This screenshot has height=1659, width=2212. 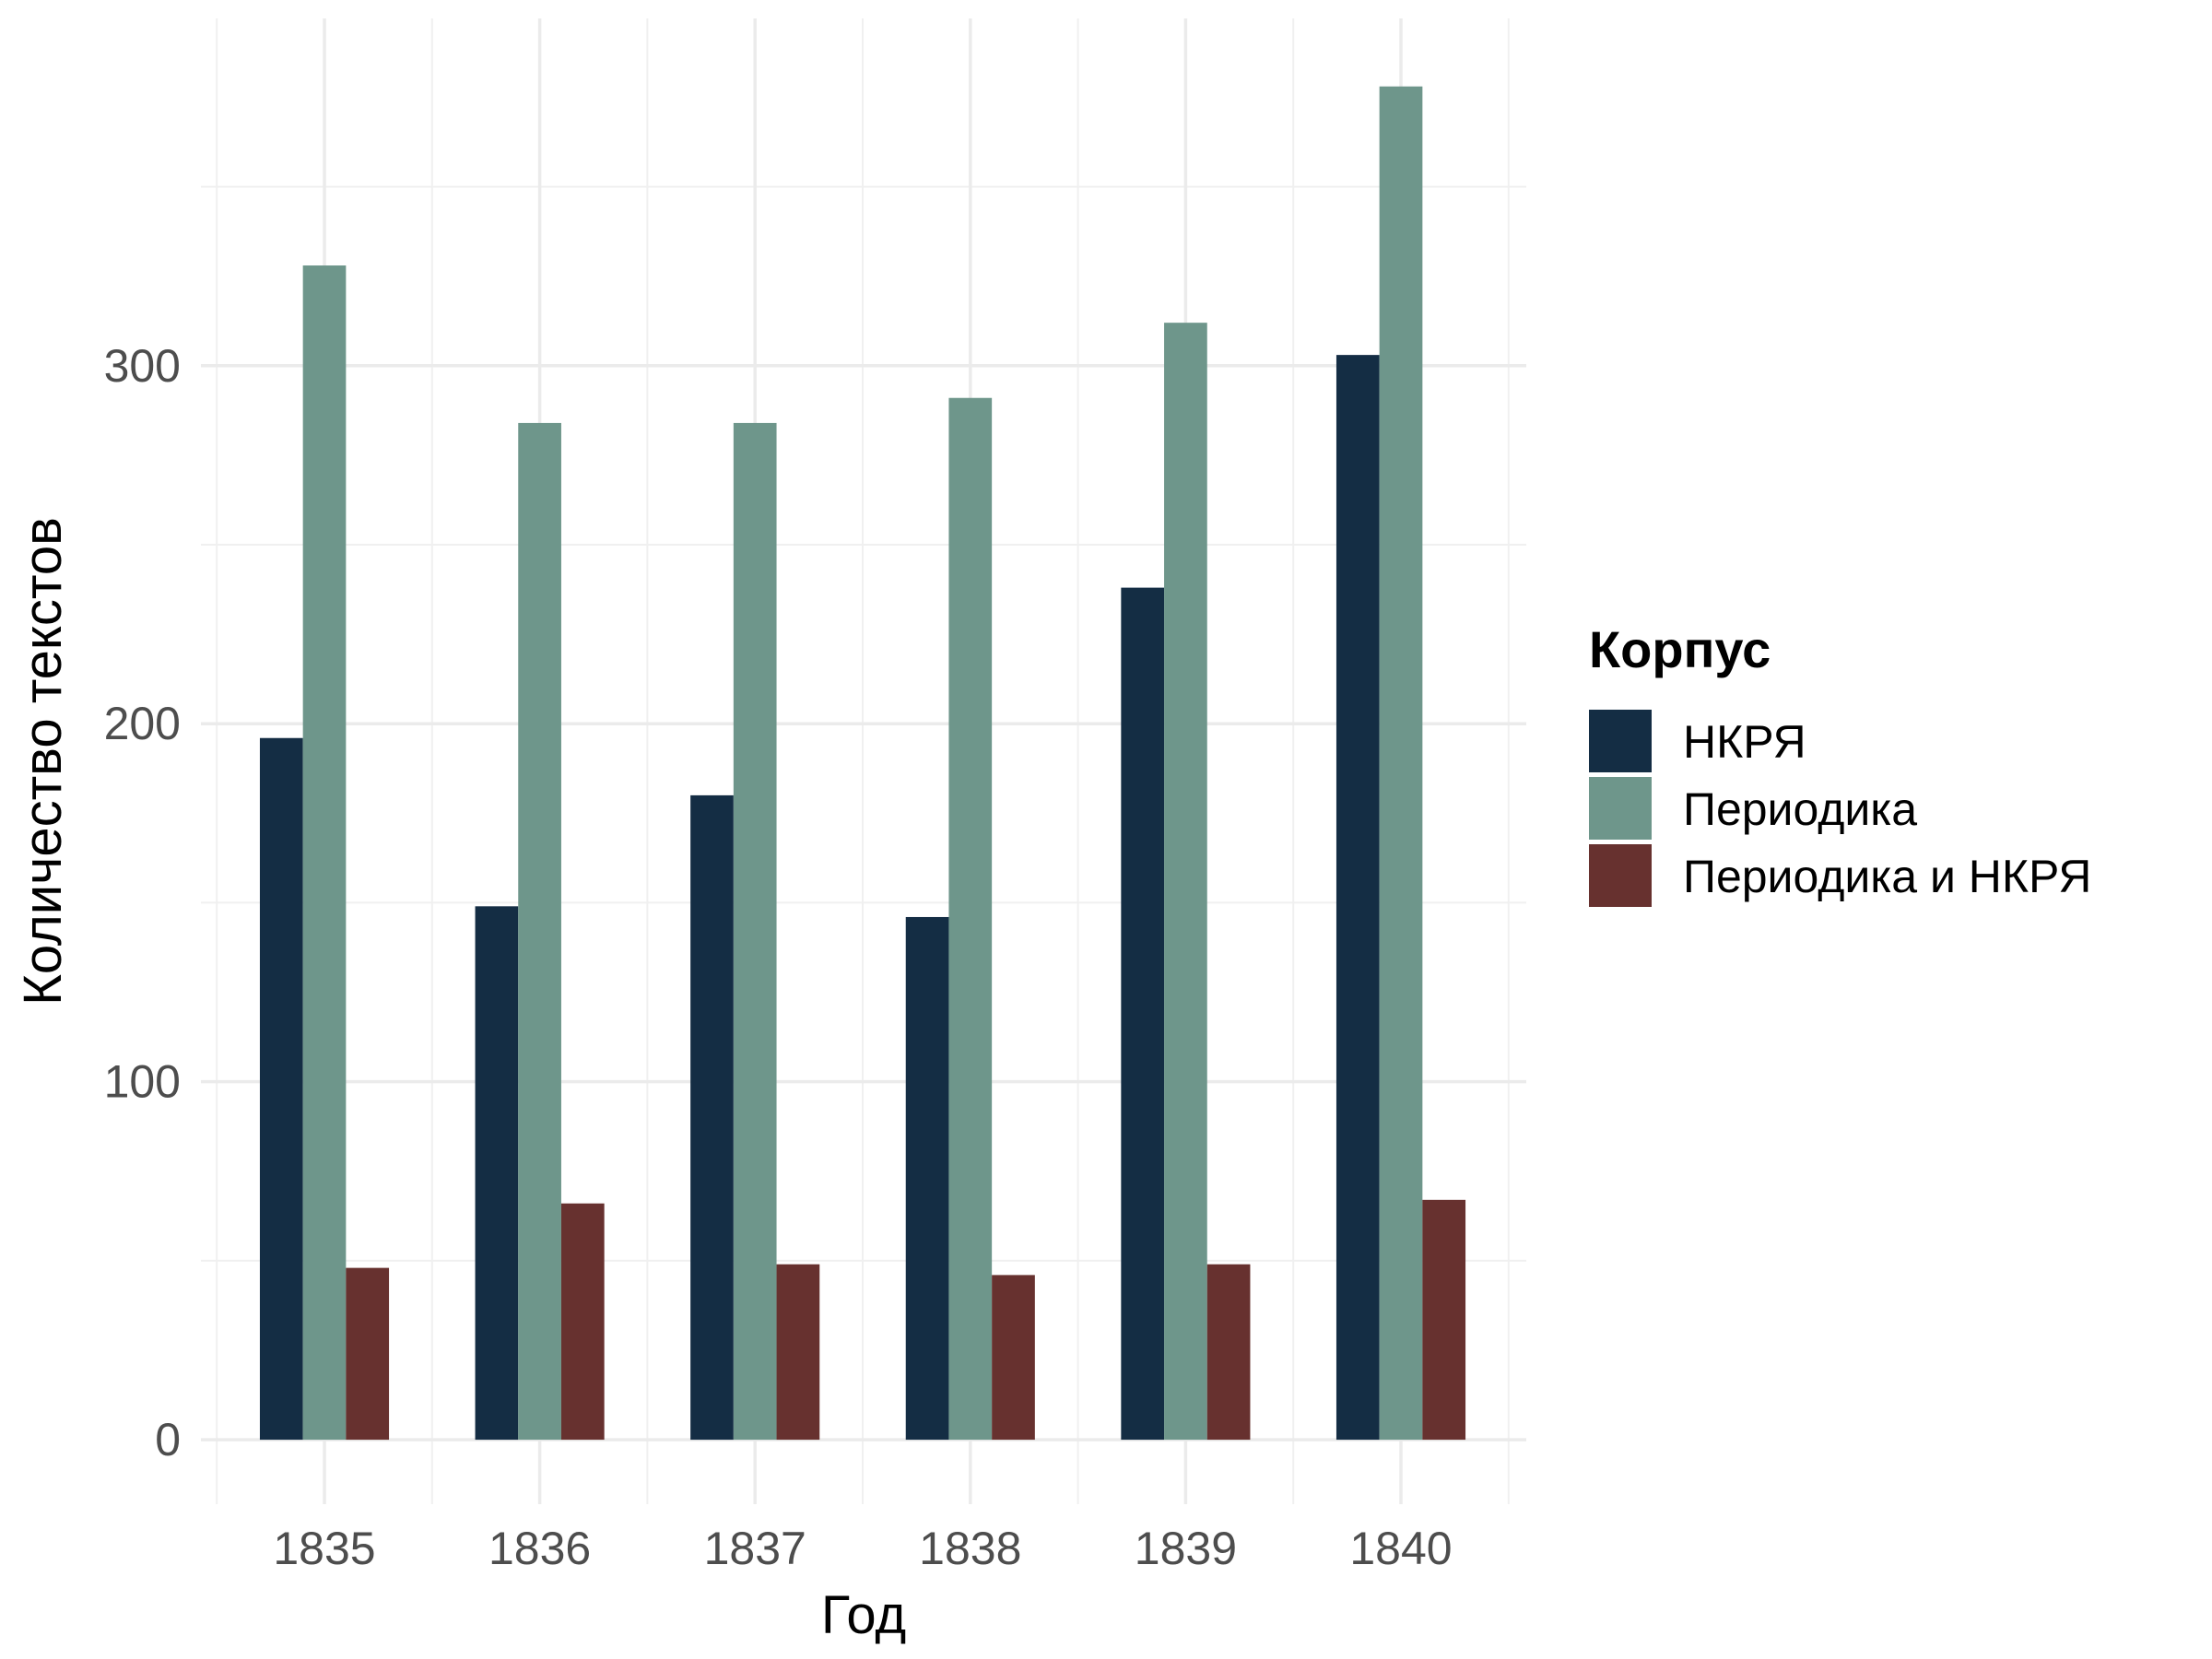 What do you see at coordinates (168, 1439) in the screenshot?
I see `y-tick-label: 0` at bounding box center [168, 1439].